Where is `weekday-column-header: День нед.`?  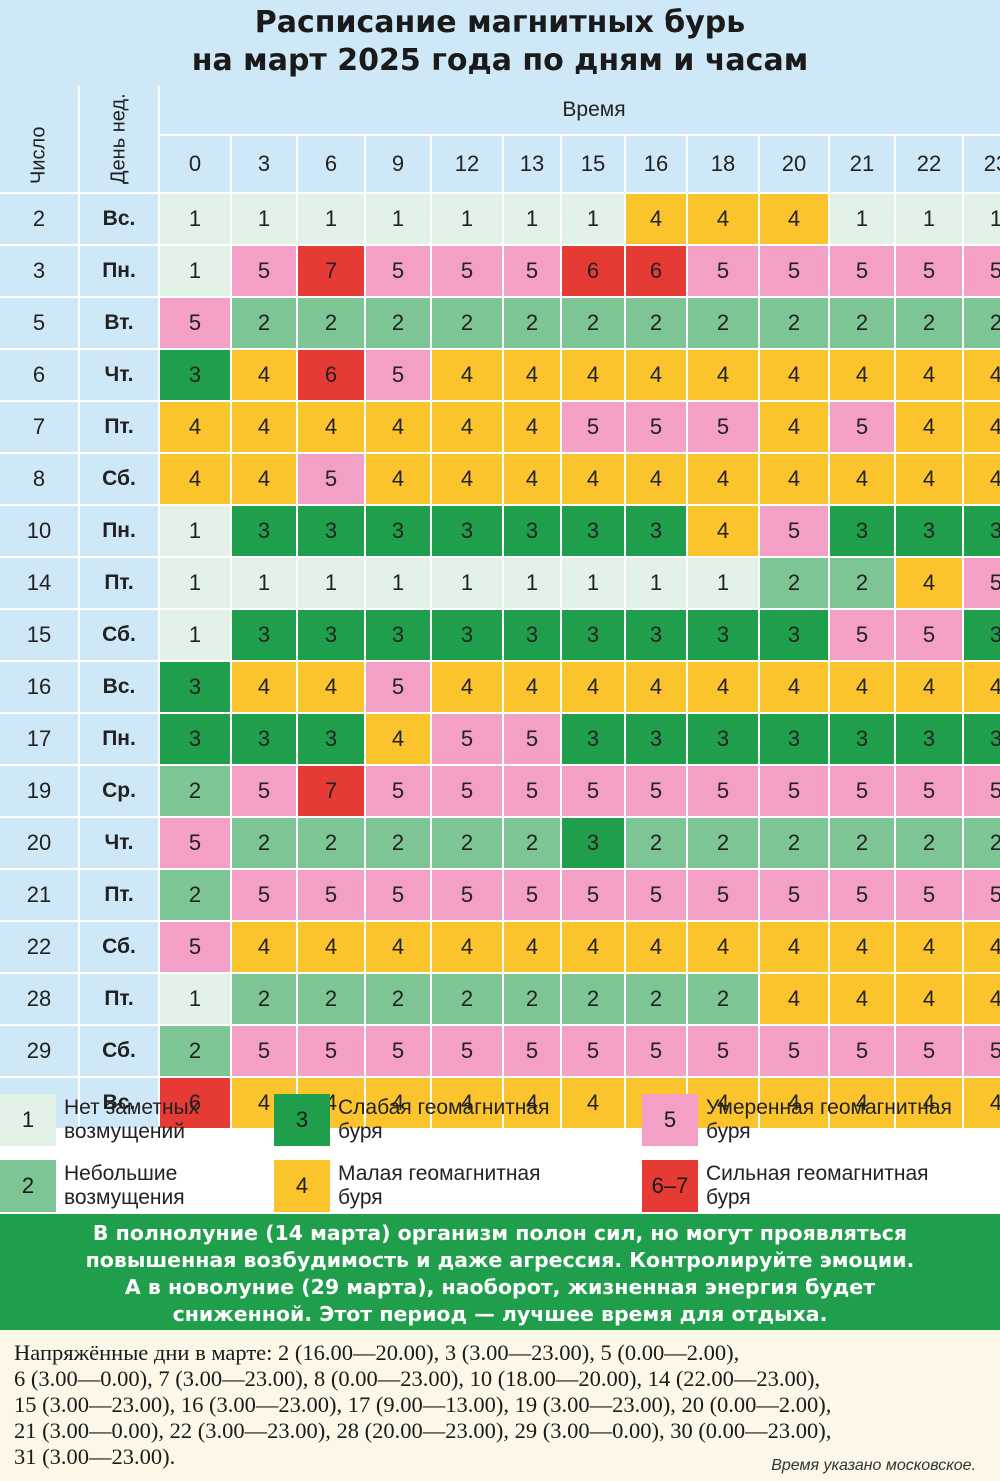
weekday-column-header: День нед. is located at coordinates (119, 139).